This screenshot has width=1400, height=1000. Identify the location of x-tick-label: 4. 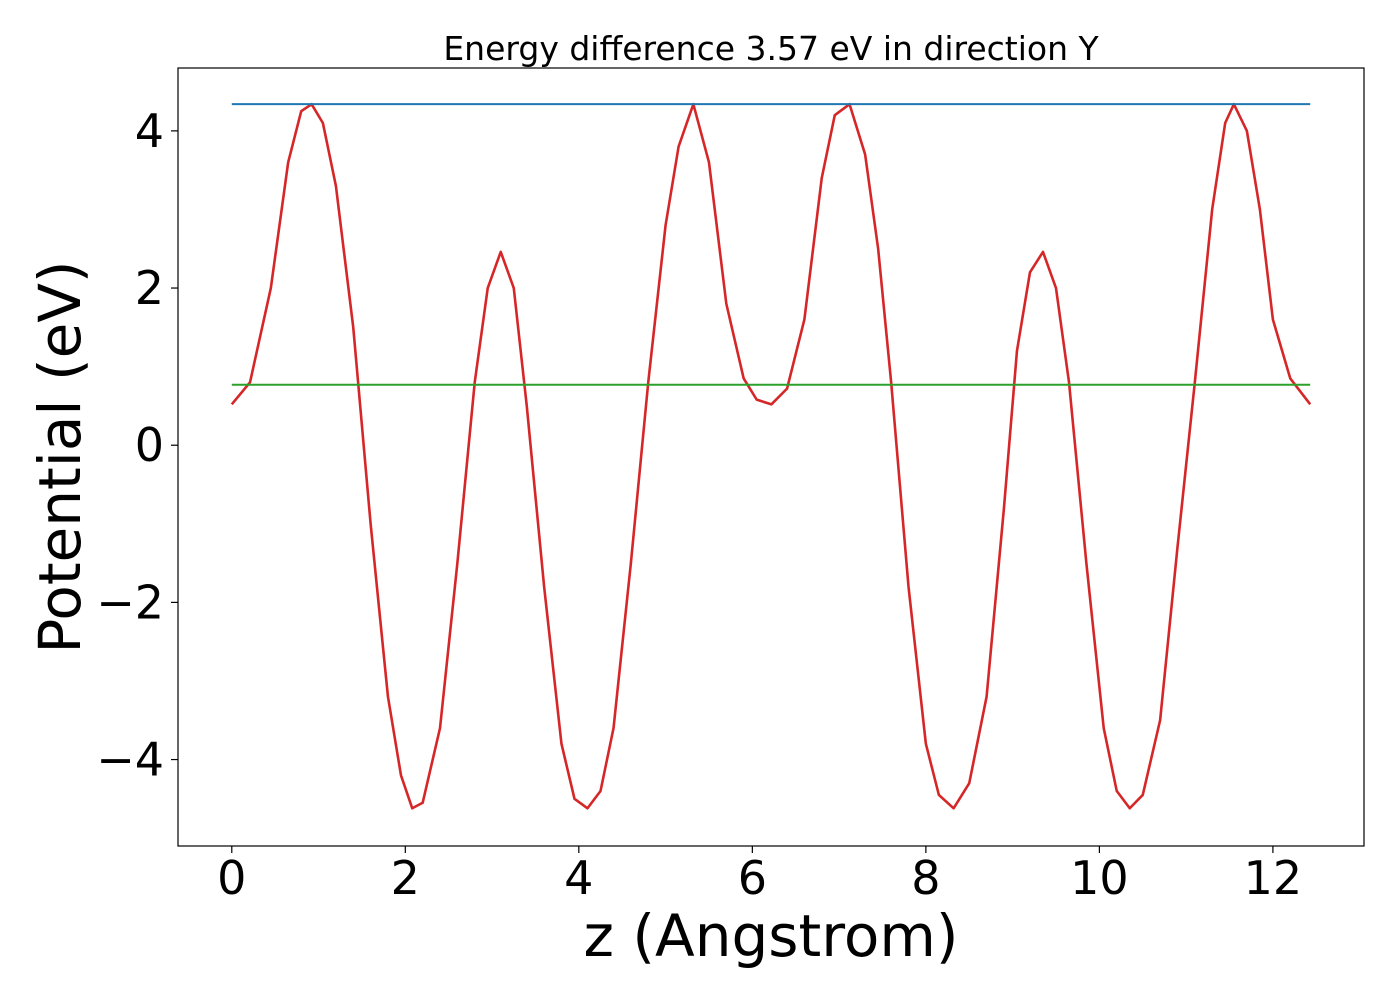
(578, 878).